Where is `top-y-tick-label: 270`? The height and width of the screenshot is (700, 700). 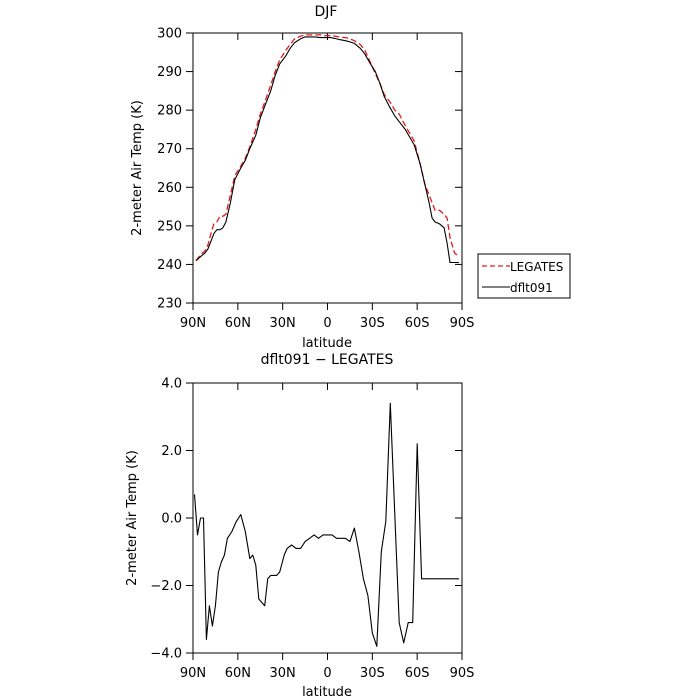 top-y-tick-label: 270 is located at coordinates (169, 149).